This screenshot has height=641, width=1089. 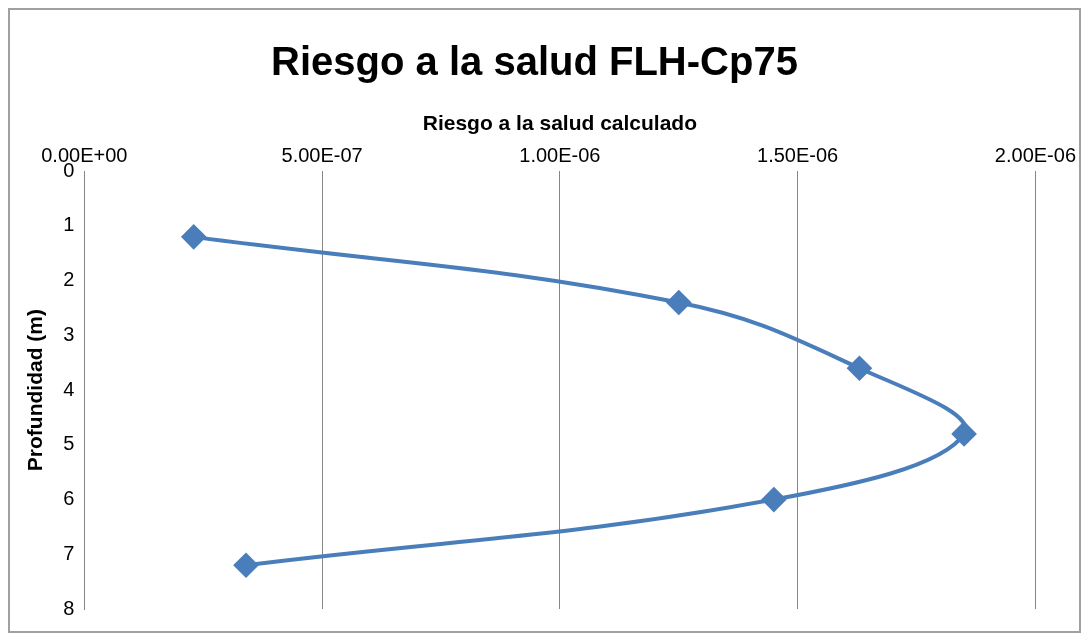 I want to click on y-tick-label: 7, so click(x=69, y=552).